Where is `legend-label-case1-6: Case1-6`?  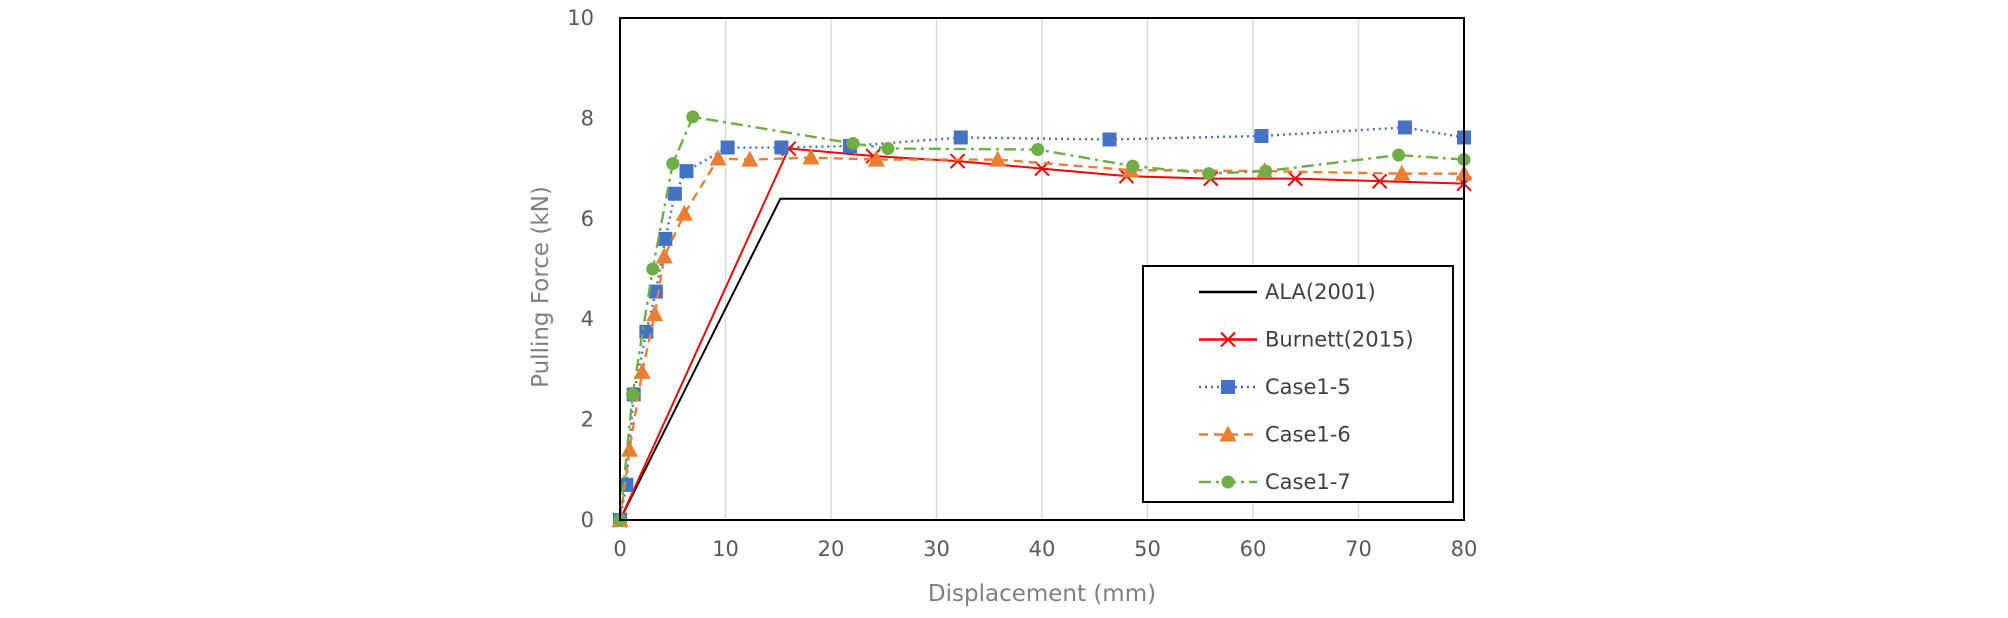 legend-label-case1-6: Case1-6 is located at coordinates (1308, 435).